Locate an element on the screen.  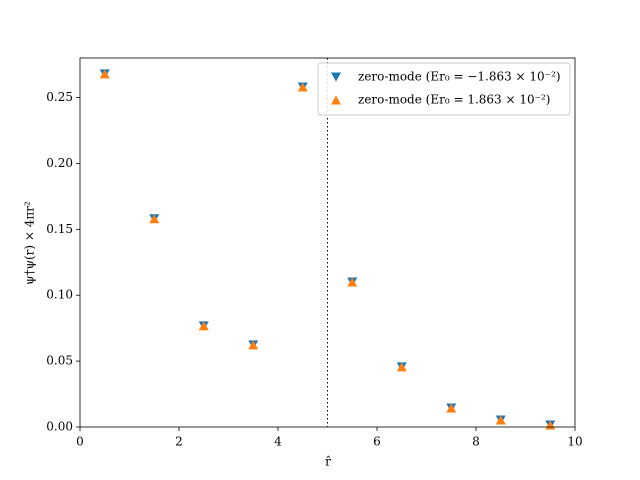
x-tick-label: 0 is located at coordinates (80, 442).